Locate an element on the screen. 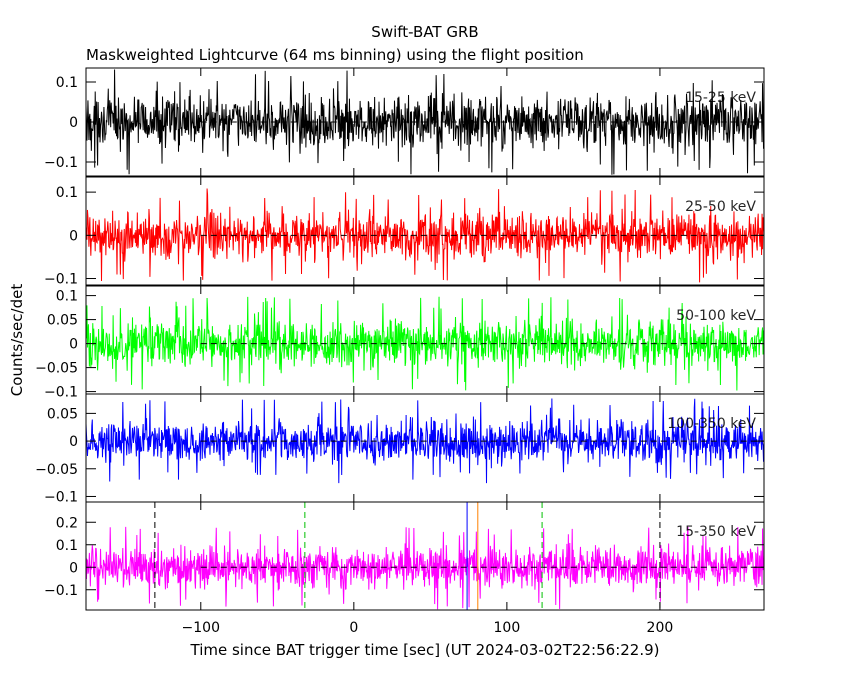 The width and height of the screenshot is (850, 680). x-tick-labels: −100 0 100 200 is located at coordinates (428, 628).